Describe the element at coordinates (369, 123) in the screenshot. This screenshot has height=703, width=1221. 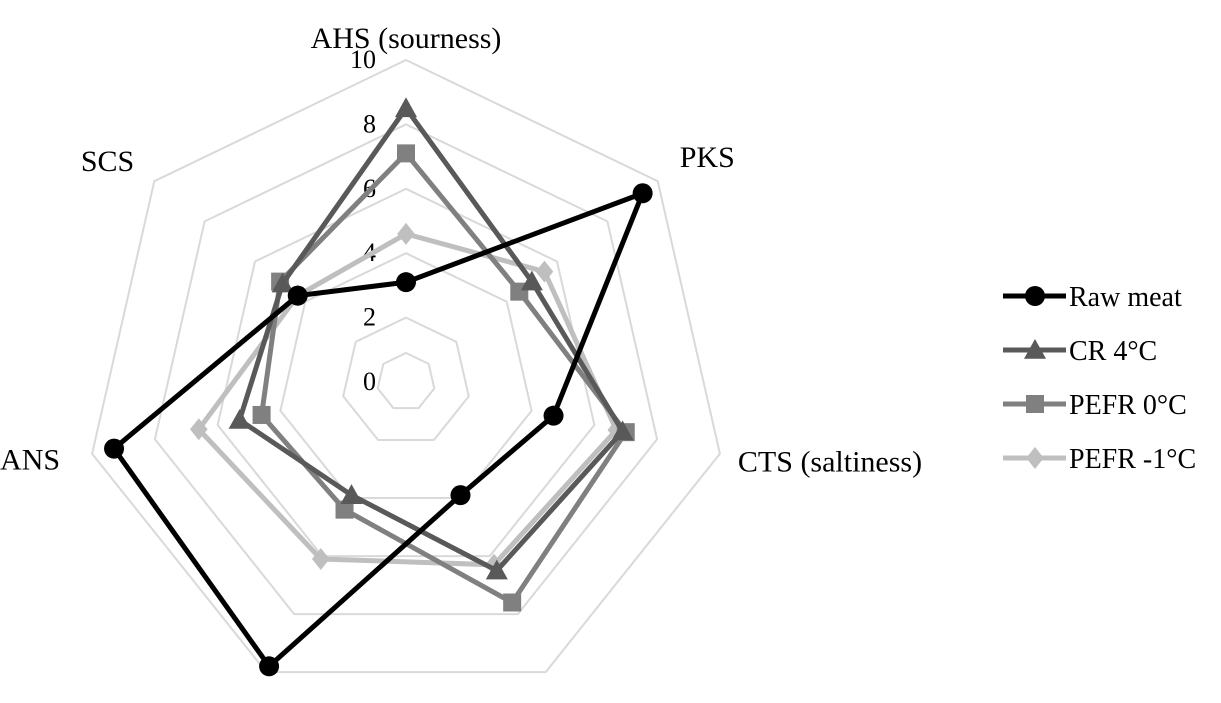
I see `tick-label: 8` at that location.